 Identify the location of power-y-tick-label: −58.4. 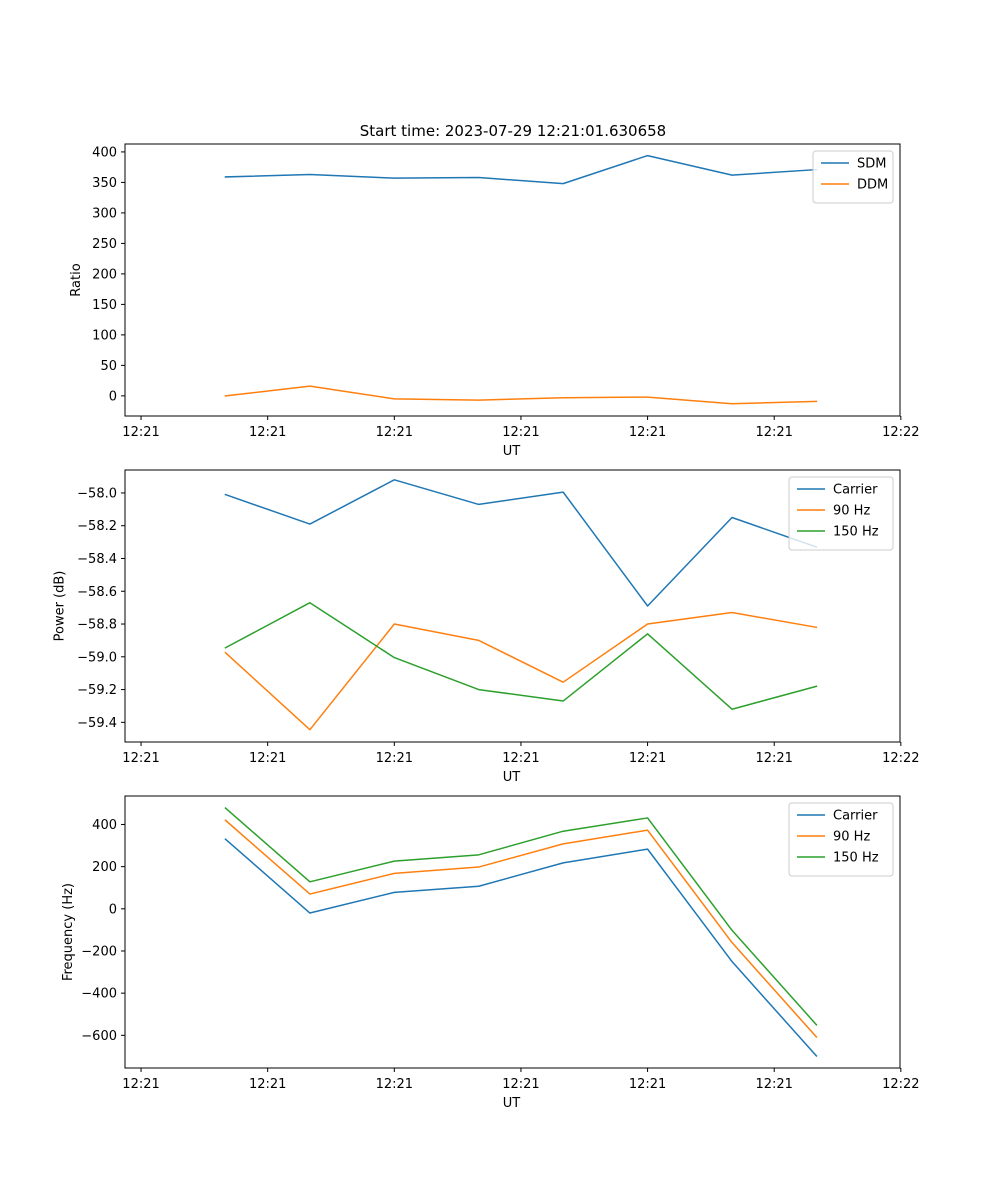
(97, 559).